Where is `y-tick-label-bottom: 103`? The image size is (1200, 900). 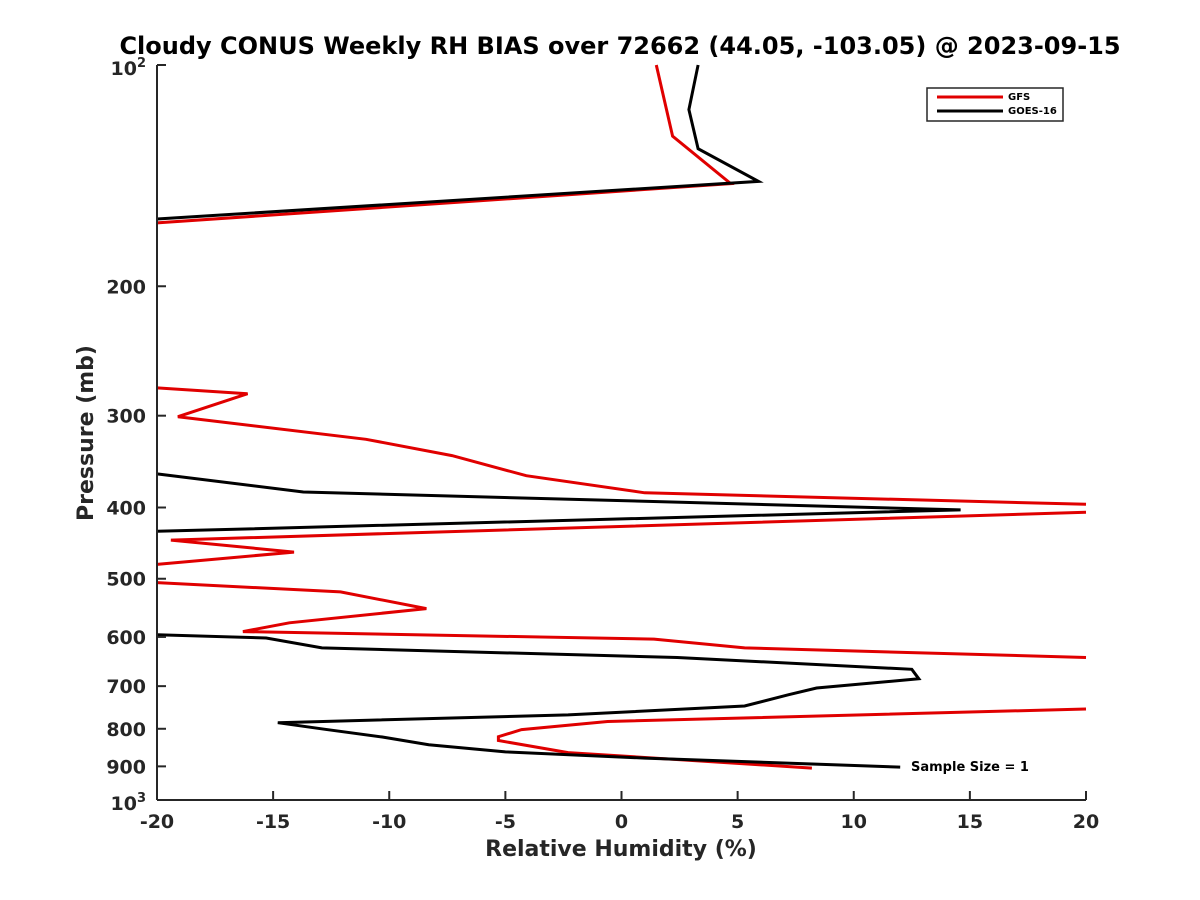
y-tick-label-bottom: 103 is located at coordinates (129, 803).